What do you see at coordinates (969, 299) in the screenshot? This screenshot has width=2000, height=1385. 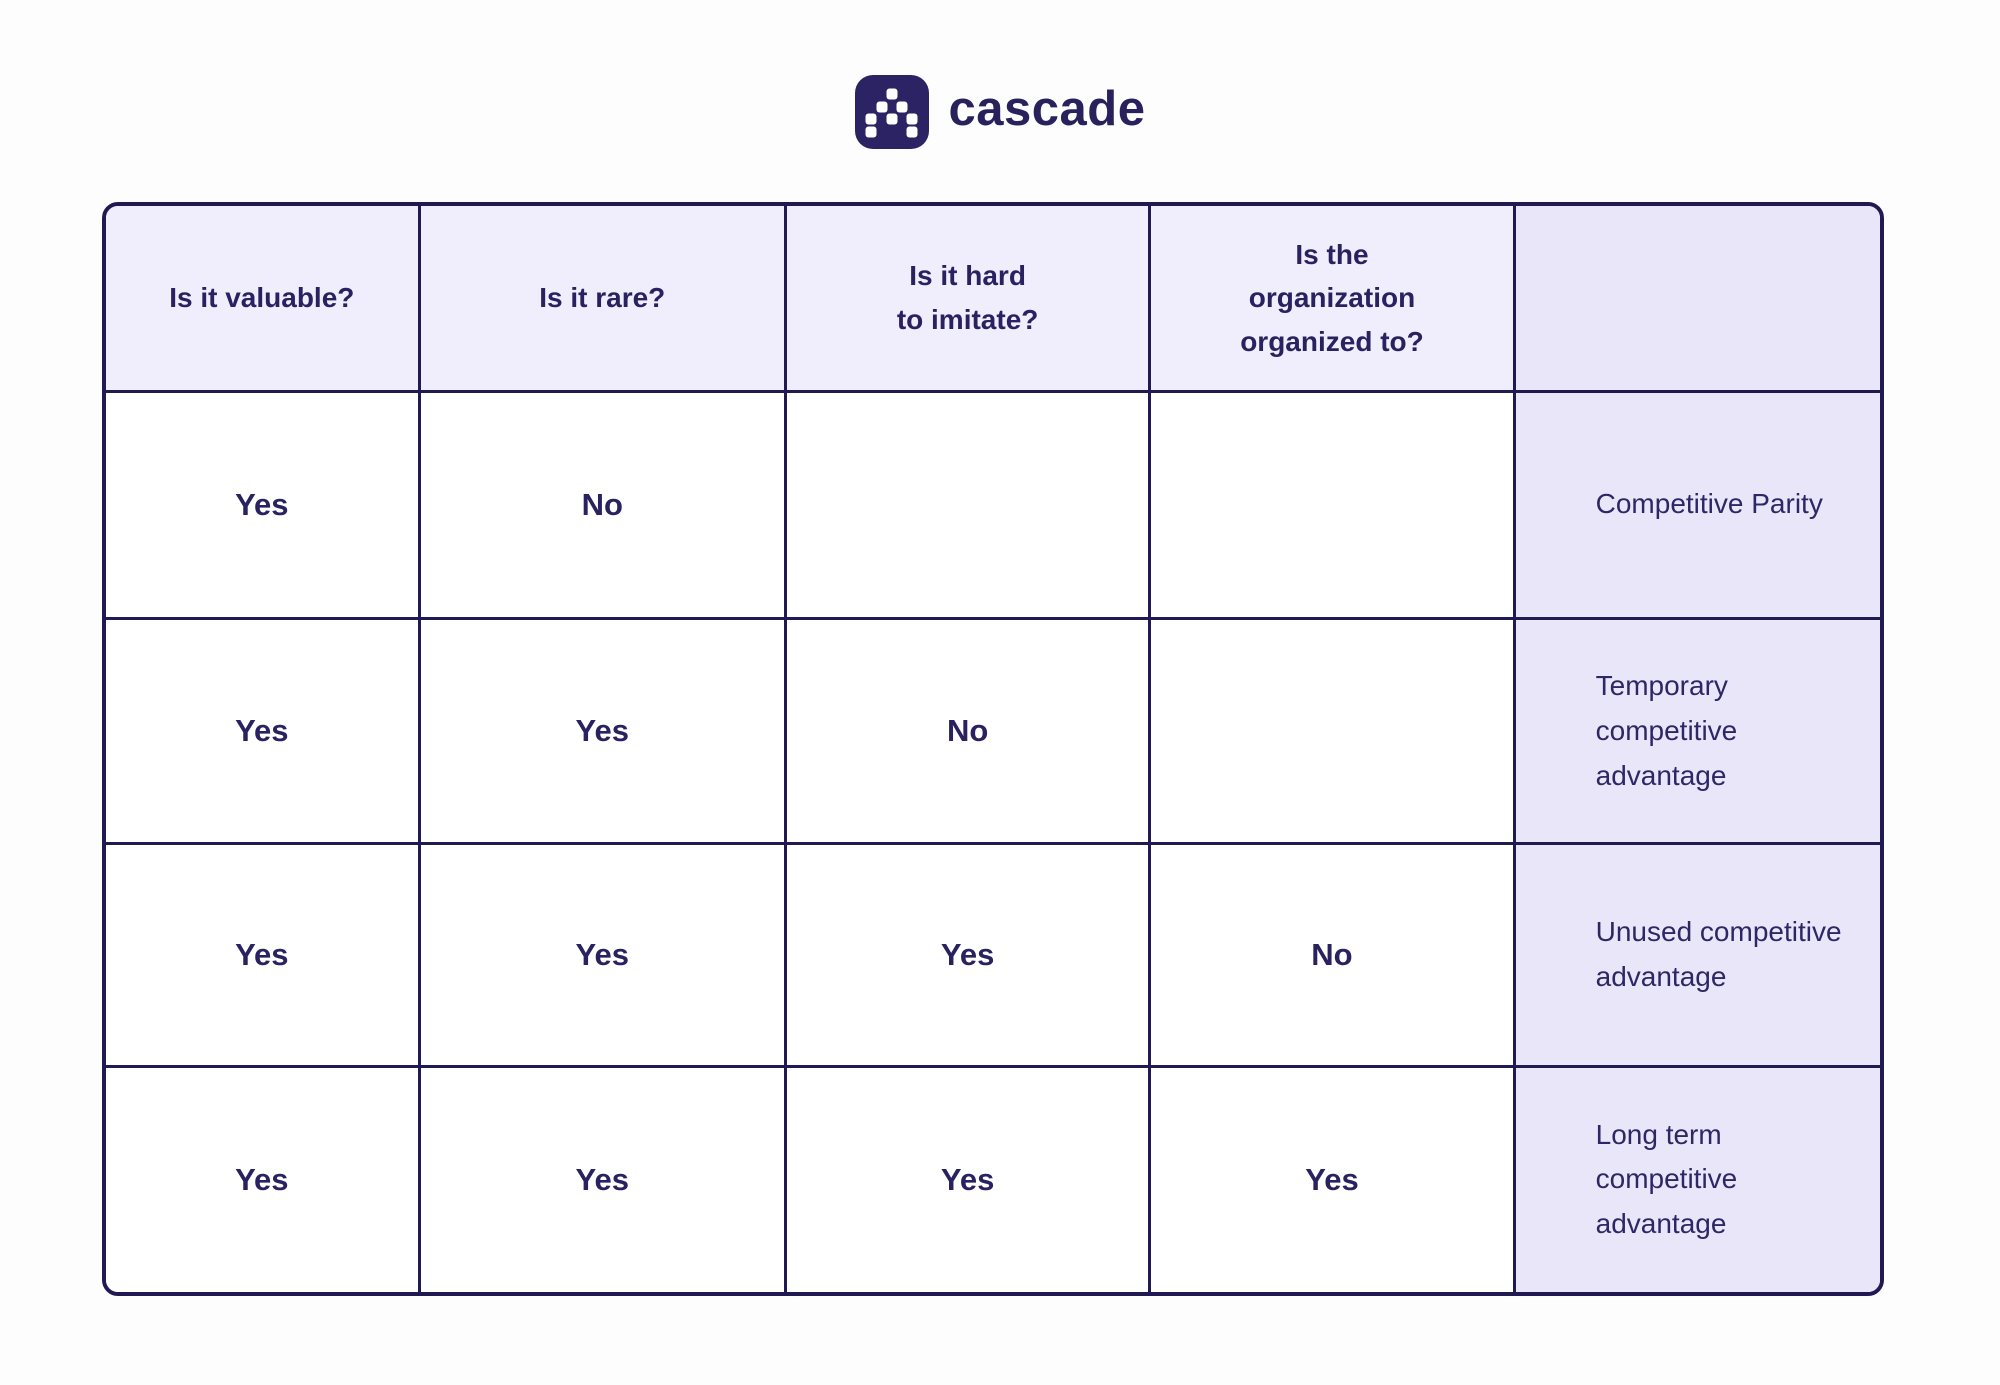 I see `column-header-imitate: Is it hard to imitate?` at bounding box center [969, 299].